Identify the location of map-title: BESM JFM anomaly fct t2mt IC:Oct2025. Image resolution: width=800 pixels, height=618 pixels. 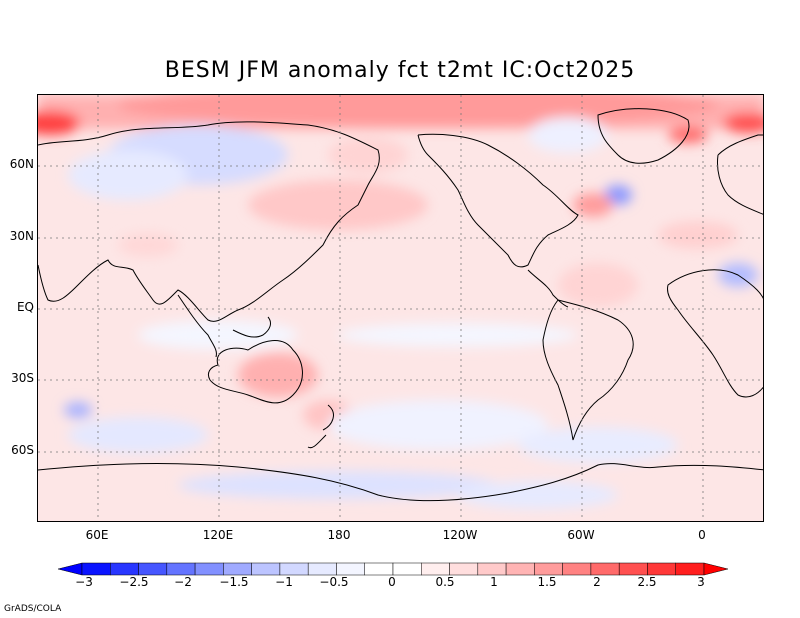
(400, 70).